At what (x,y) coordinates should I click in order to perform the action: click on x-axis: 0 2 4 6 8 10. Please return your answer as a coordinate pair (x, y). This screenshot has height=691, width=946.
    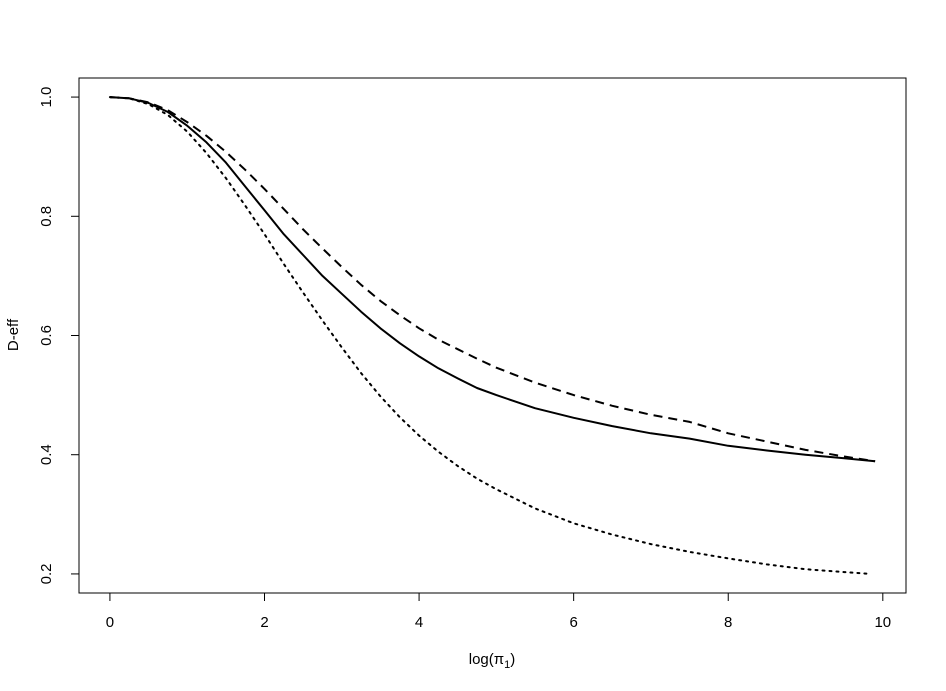
    Looking at the image, I should click on (498, 611).